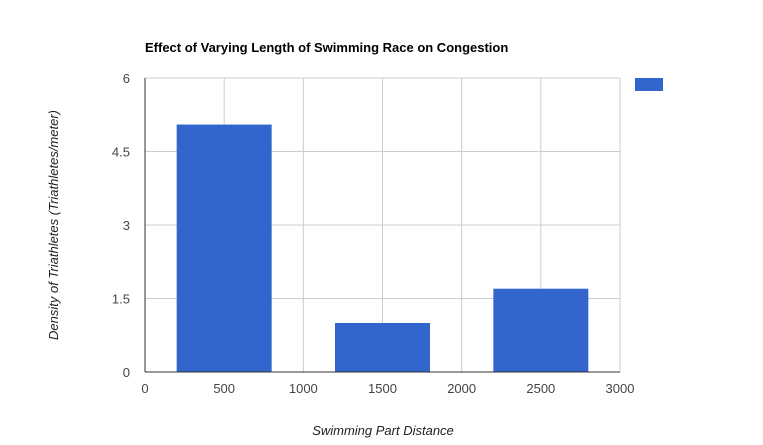 The width and height of the screenshot is (763, 445). I want to click on x-tick-label: 2000, so click(461, 388).